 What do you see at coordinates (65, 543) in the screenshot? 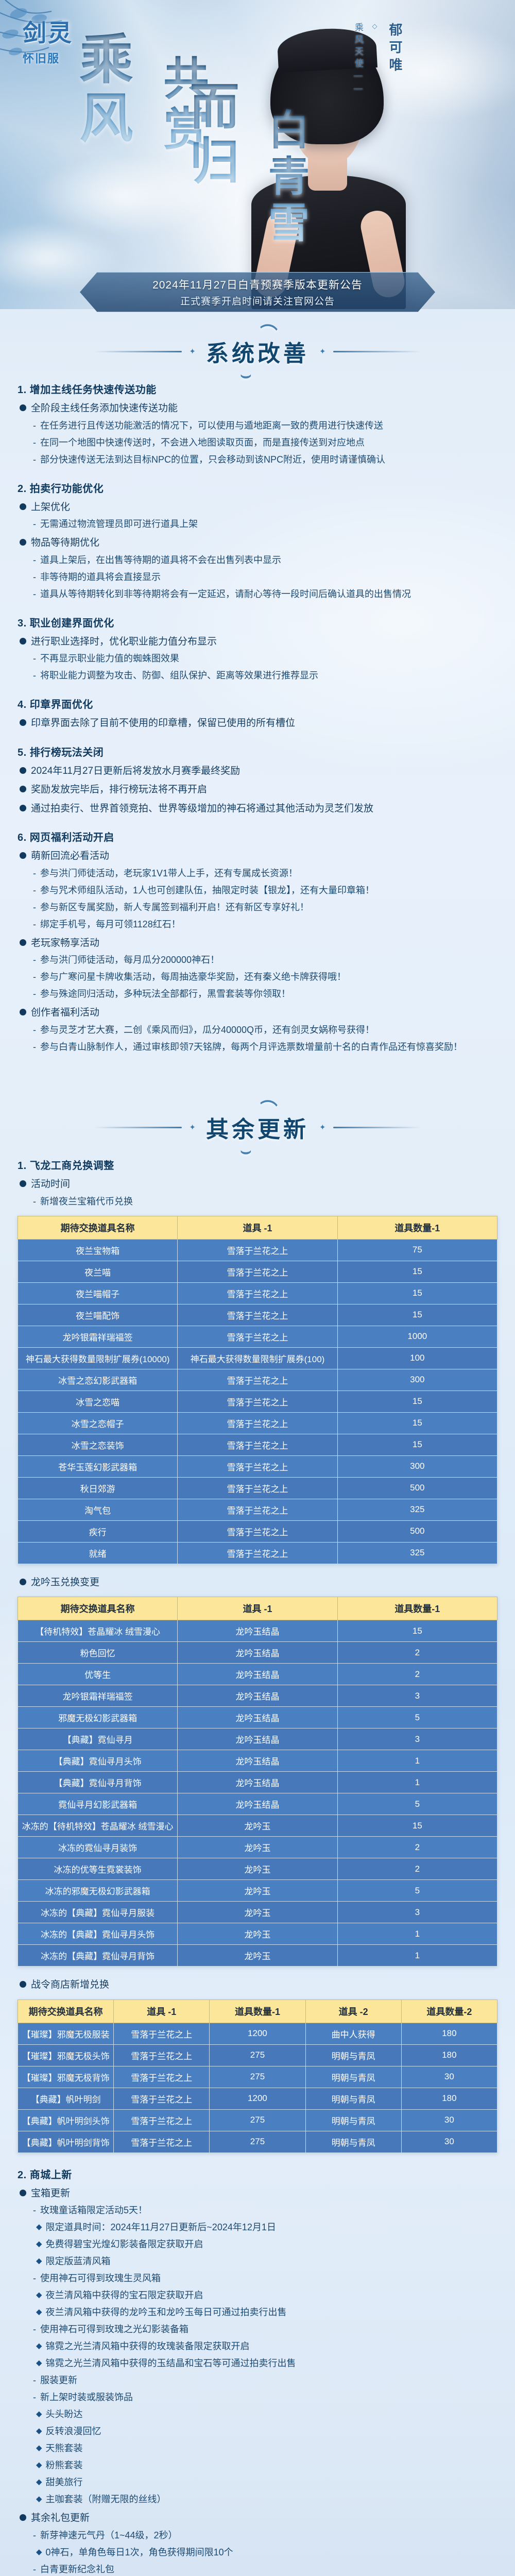
I see `bullet-text: 物品等待期优化` at bounding box center [65, 543].